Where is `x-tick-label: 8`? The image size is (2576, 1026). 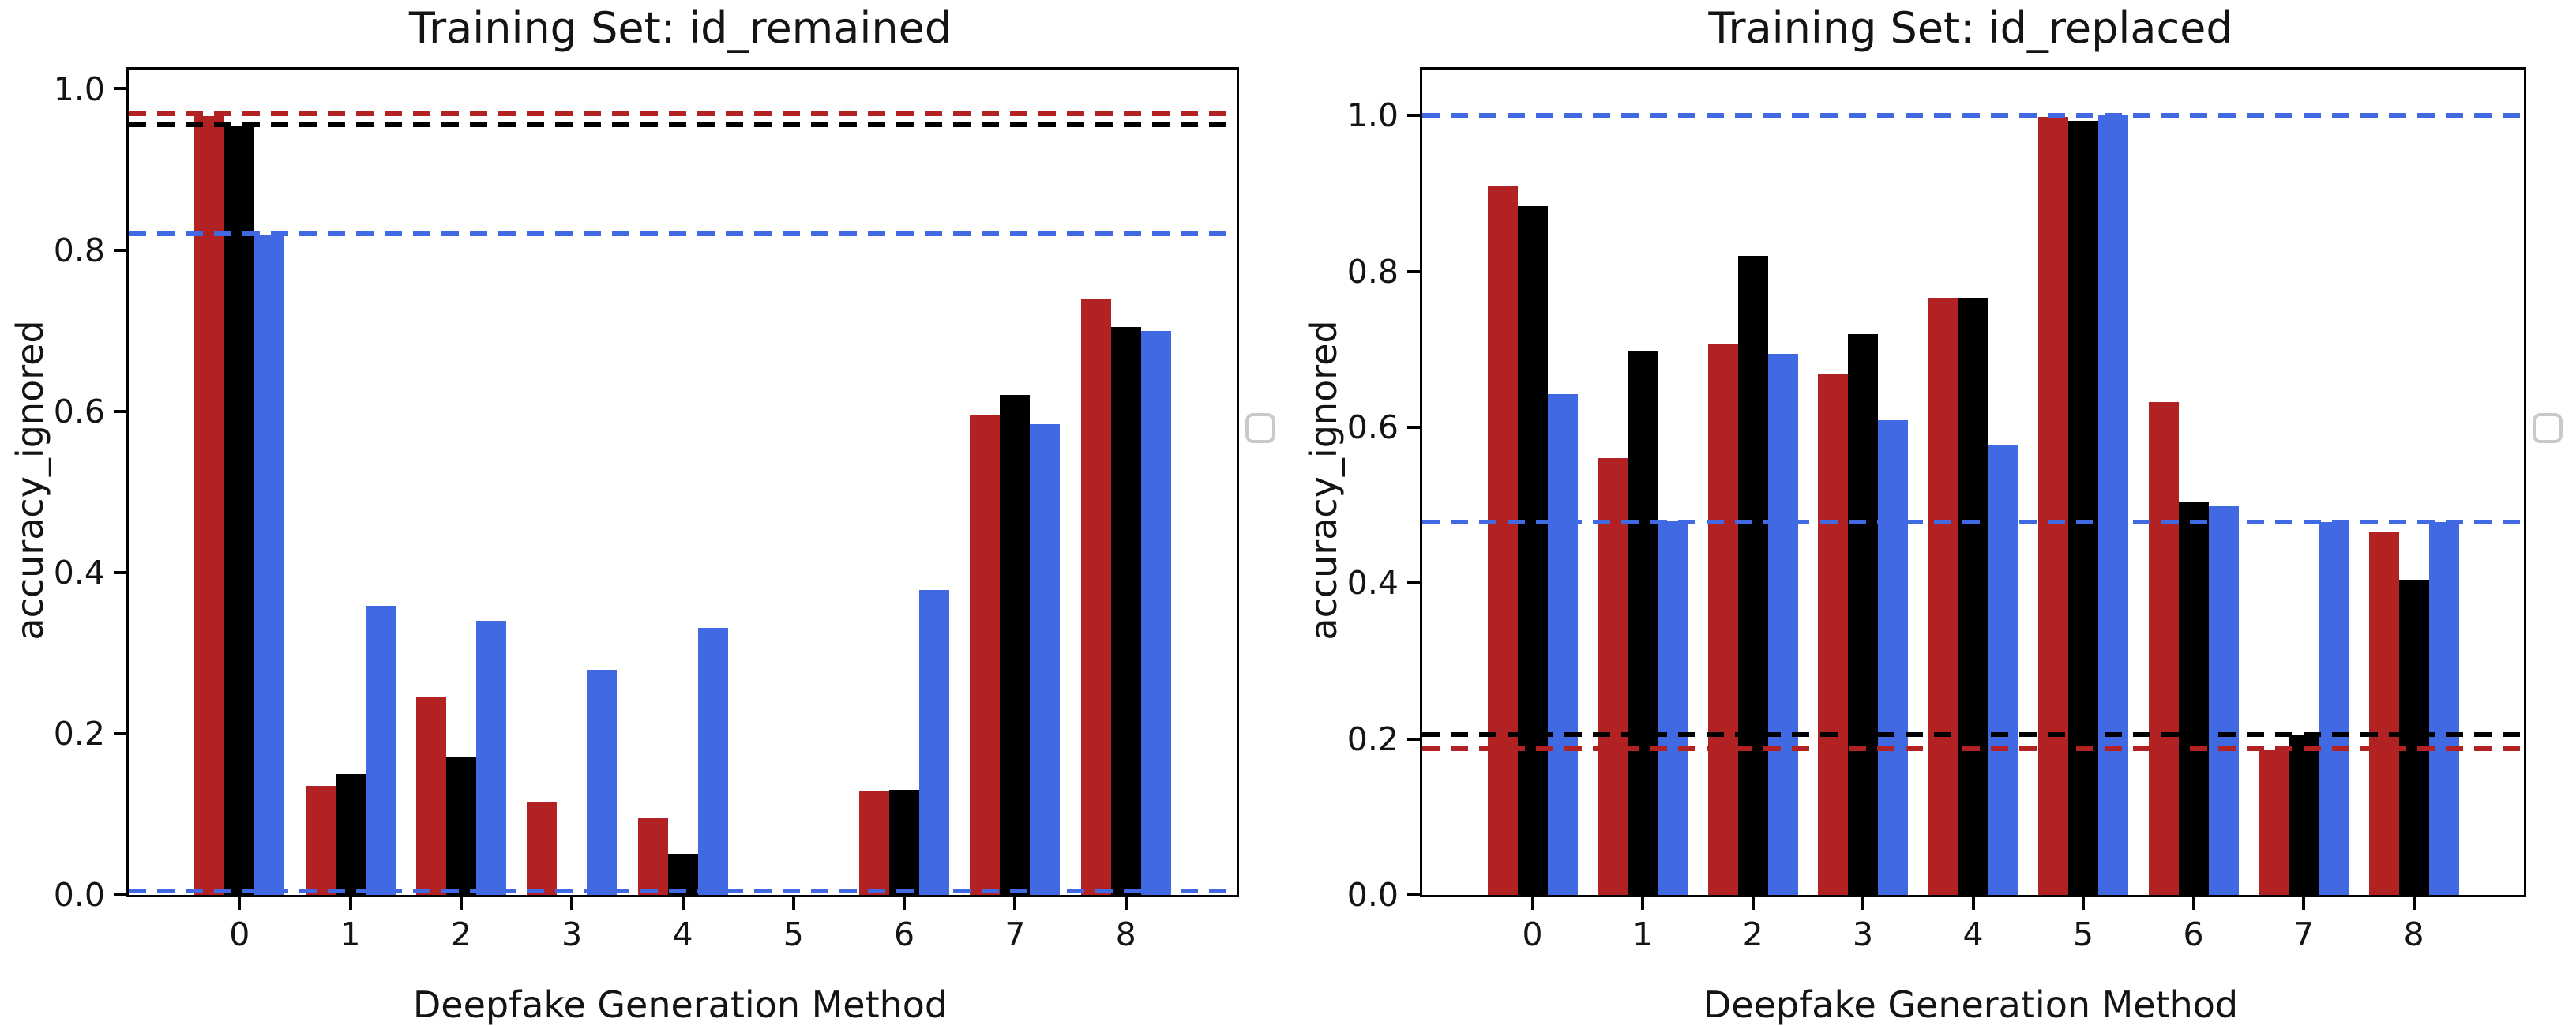
x-tick-label: 8 is located at coordinates (2413, 934).